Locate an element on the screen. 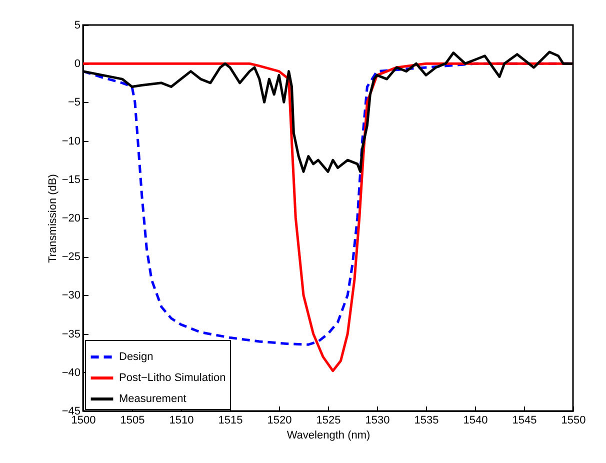  x-tick-label: 1535 is located at coordinates (426, 420).